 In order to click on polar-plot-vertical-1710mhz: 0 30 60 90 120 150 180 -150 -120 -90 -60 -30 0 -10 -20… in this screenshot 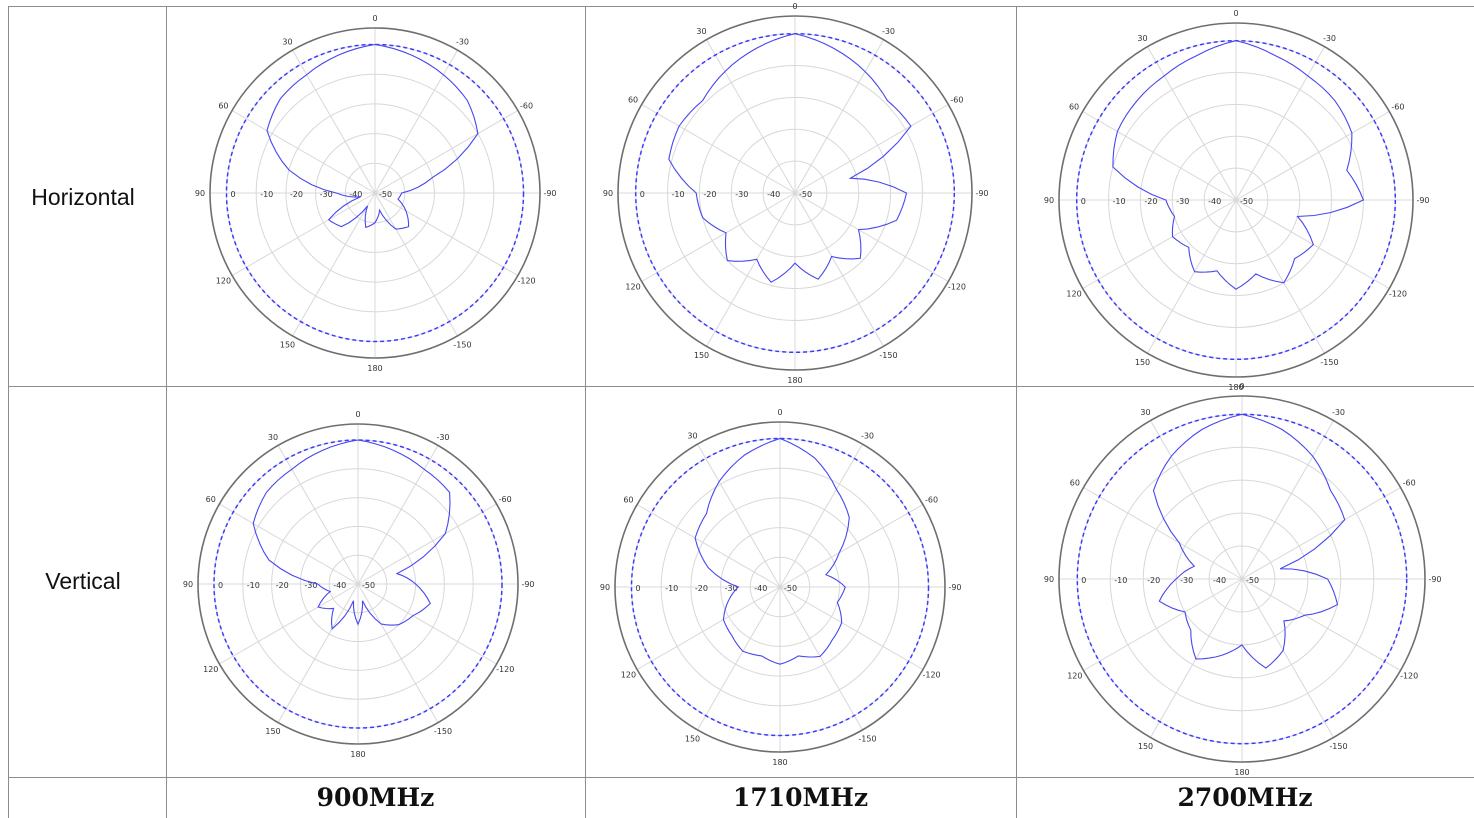, I will do `click(781, 587)`.